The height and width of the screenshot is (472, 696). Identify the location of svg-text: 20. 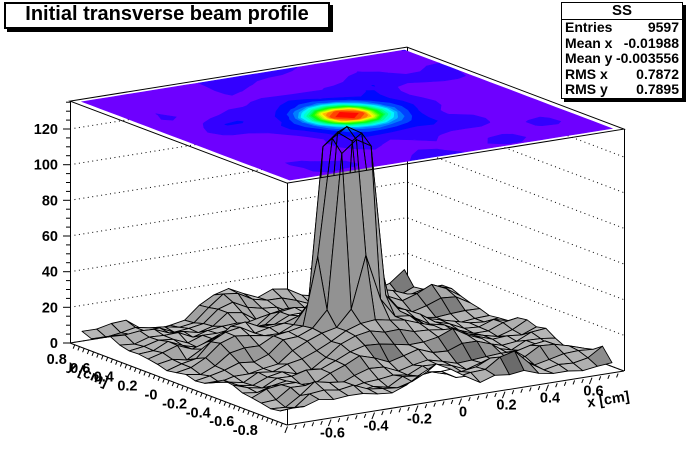
(50, 308).